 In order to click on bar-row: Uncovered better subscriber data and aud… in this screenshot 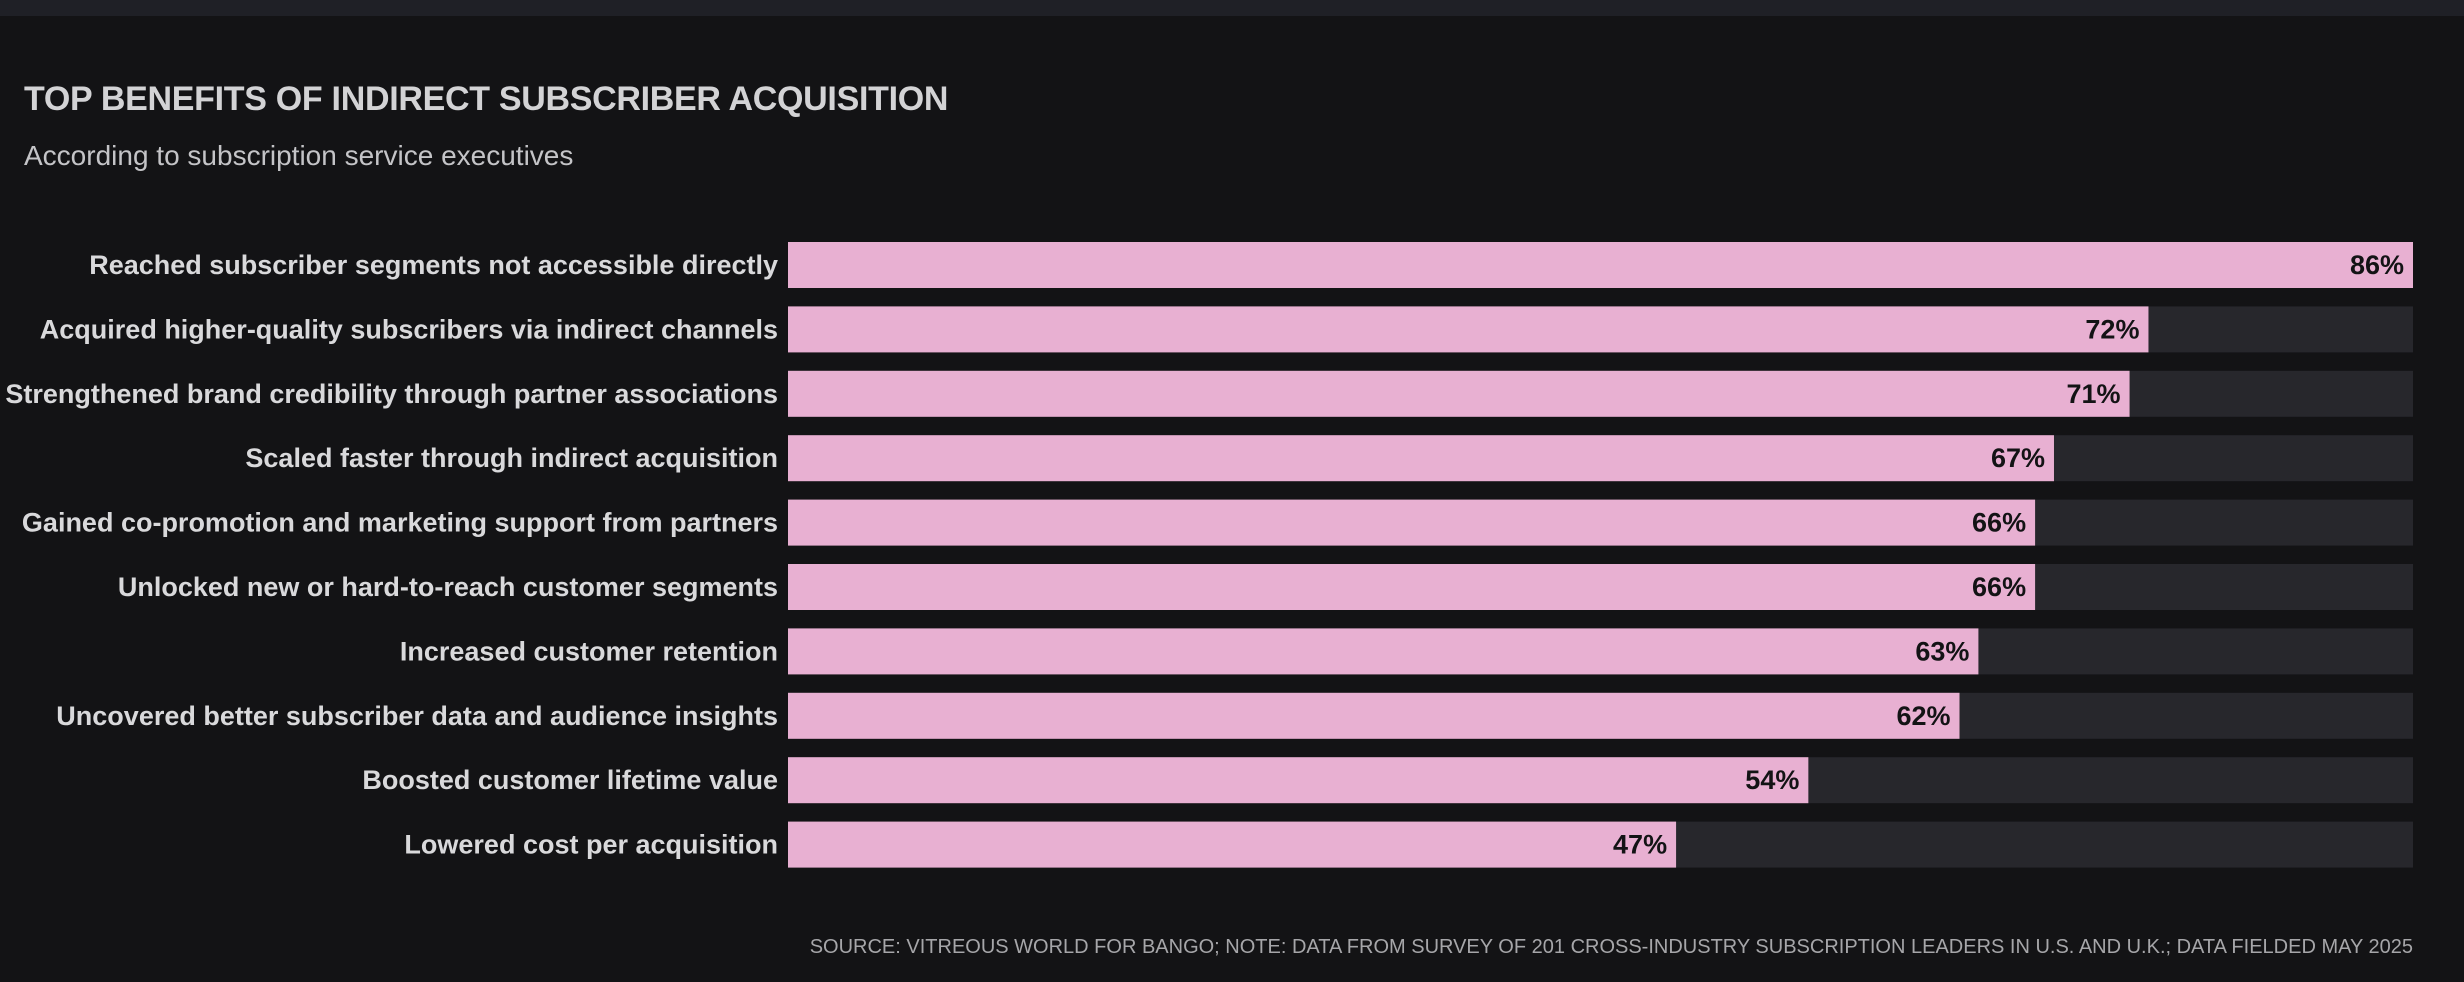, I will do `click(1234, 715)`.